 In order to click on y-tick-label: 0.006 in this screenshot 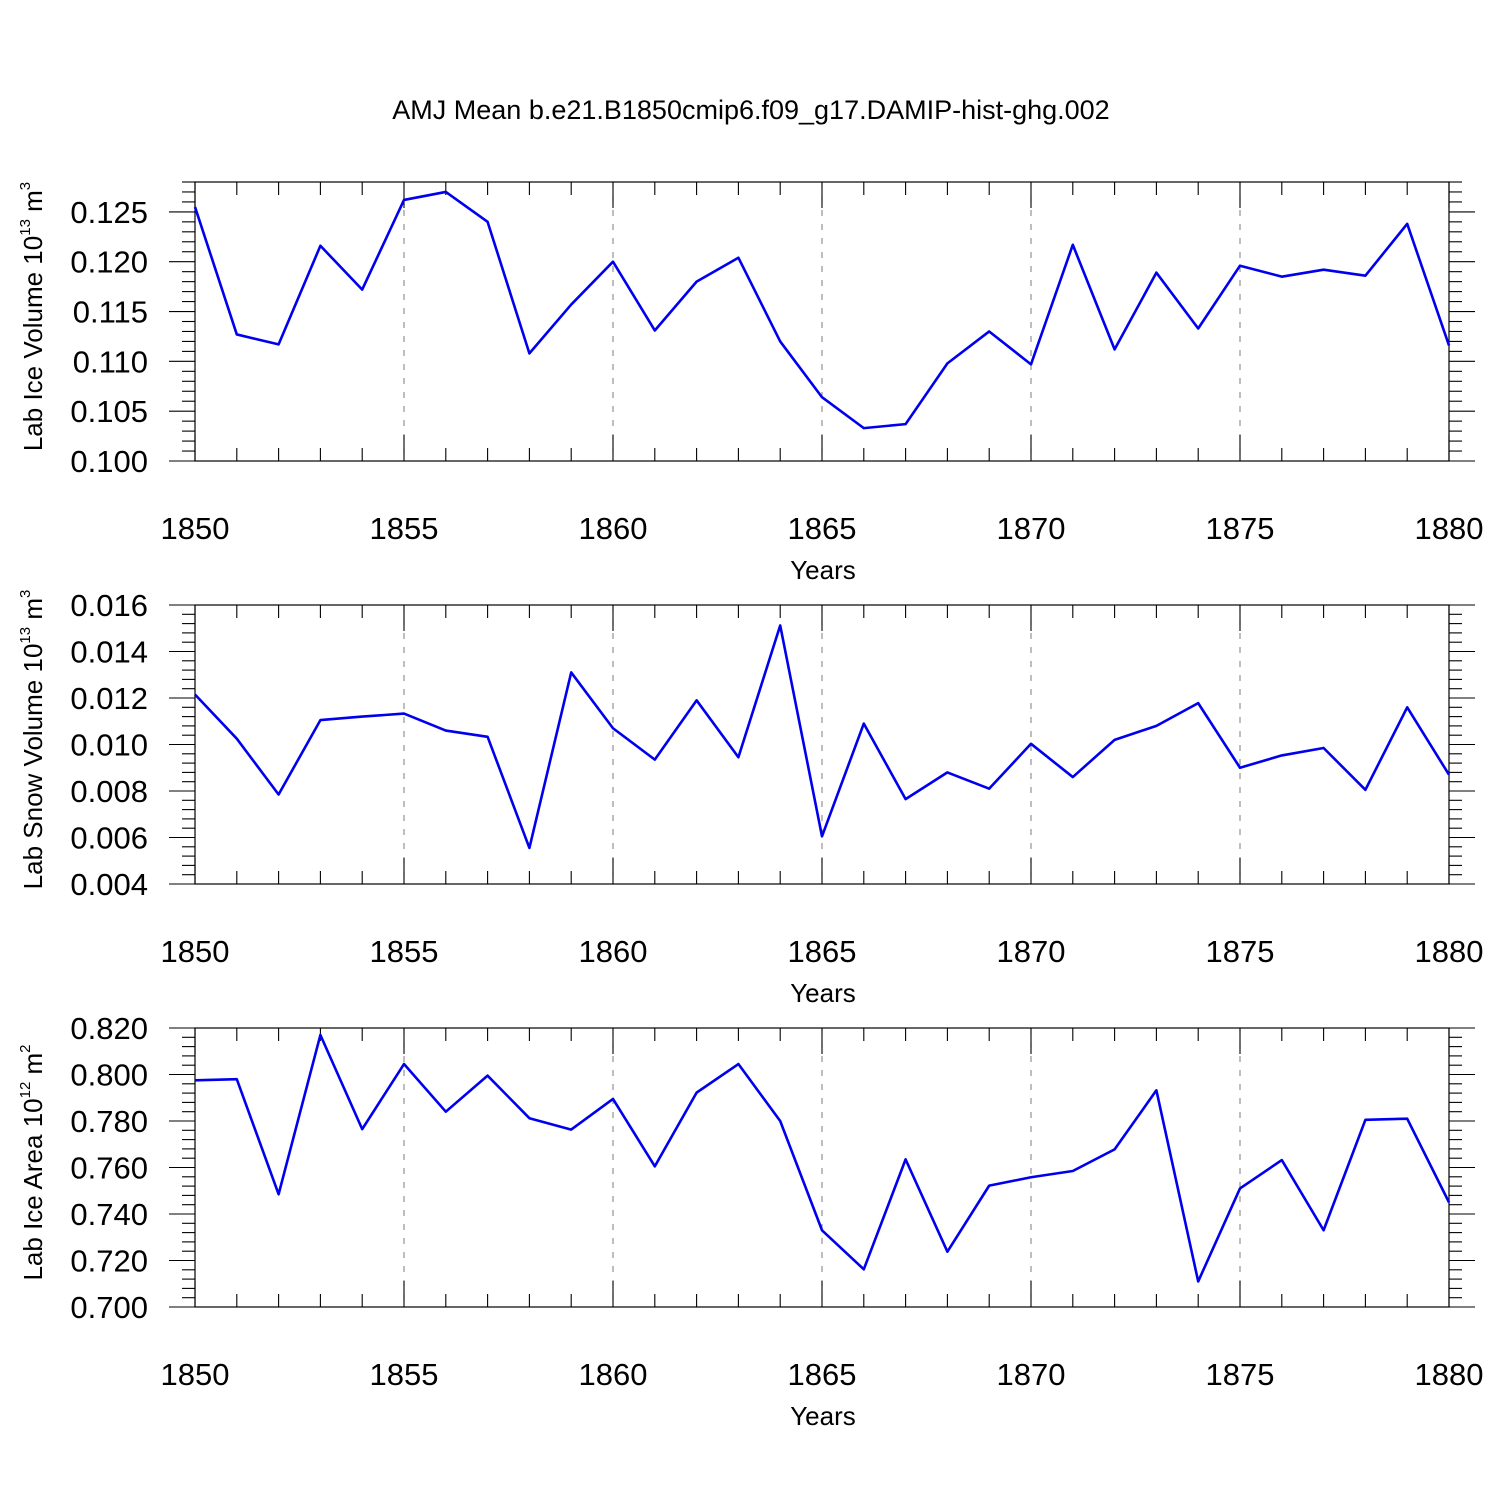, I will do `click(109, 838)`.